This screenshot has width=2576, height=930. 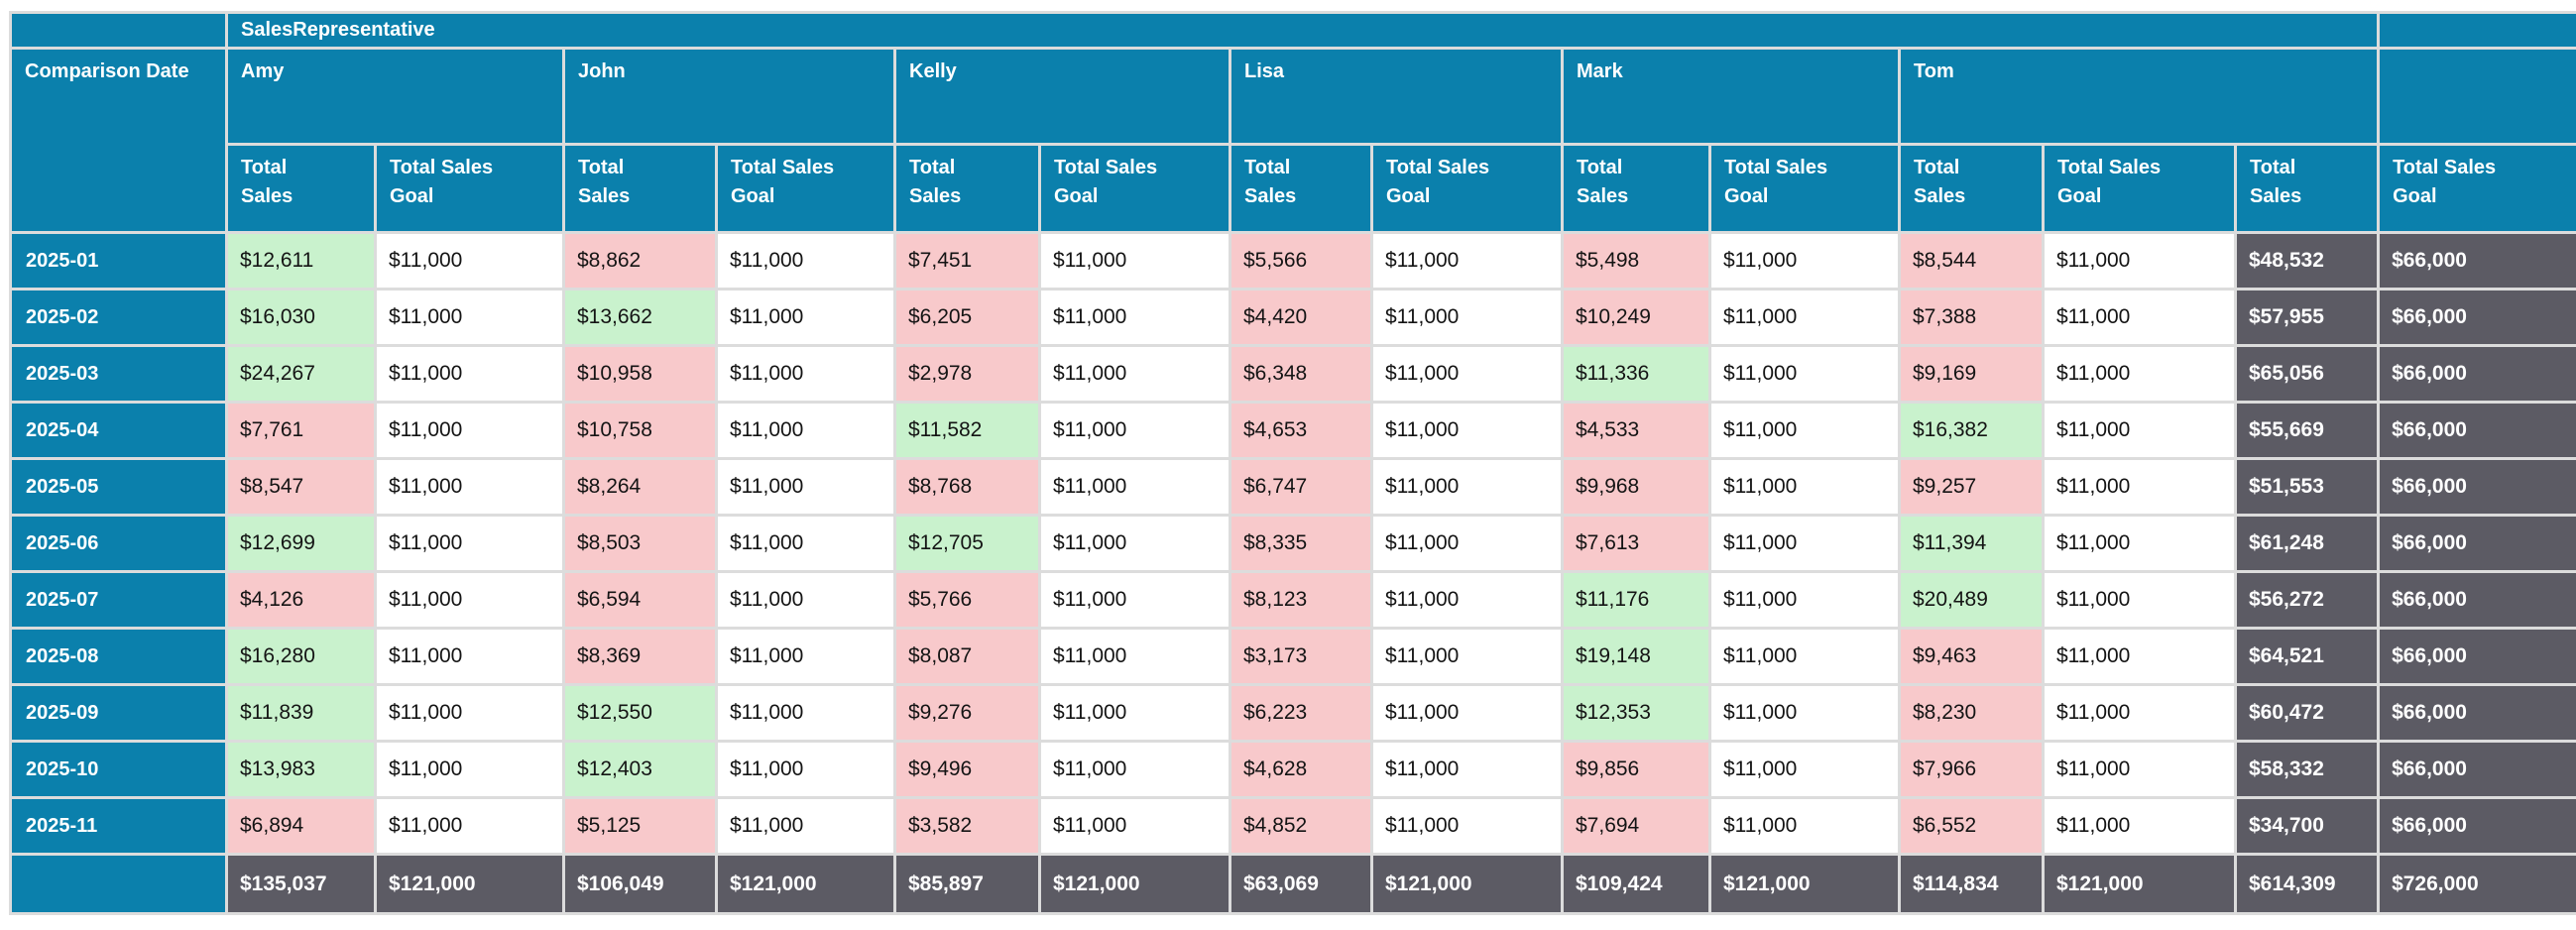 What do you see at coordinates (1971, 826) in the screenshot?
I see `sales-value-cell: $6,552` at bounding box center [1971, 826].